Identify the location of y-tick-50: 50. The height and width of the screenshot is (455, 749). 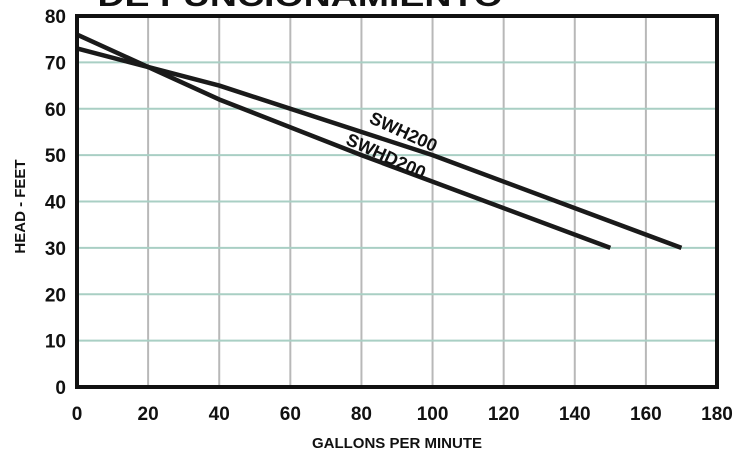
(55, 156).